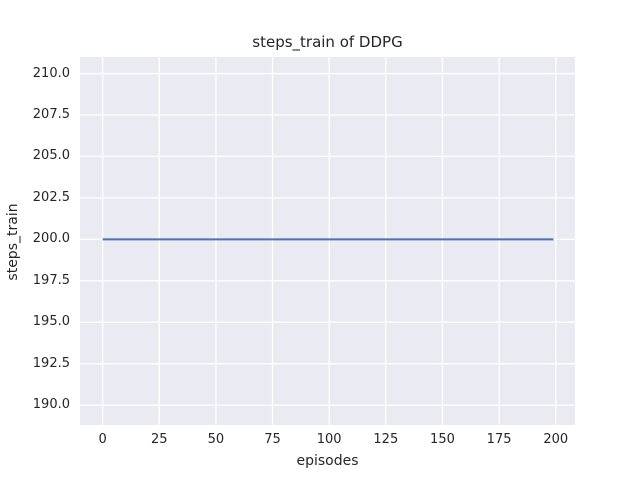 Image resolution: width=640 pixels, height=480 pixels. What do you see at coordinates (51, 156) in the screenshot?
I see `y-tick-label: 205.0` at bounding box center [51, 156].